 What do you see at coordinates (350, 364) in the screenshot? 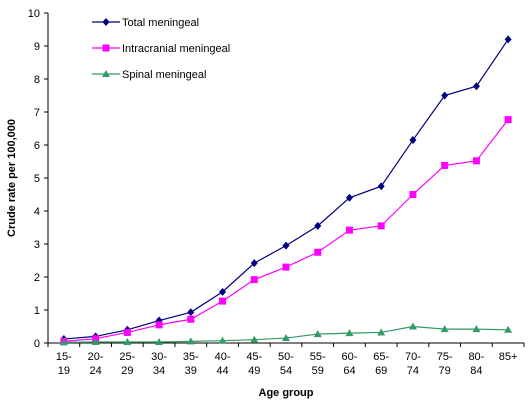
I see `x-tick-label: 60-64` at bounding box center [350, 364].